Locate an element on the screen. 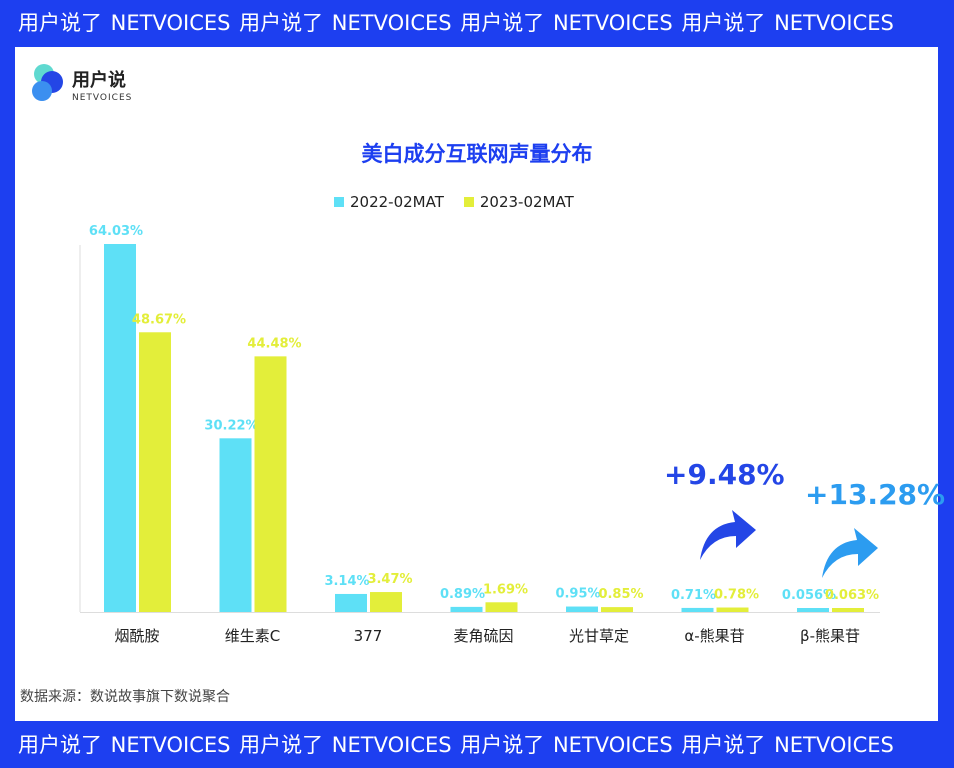  data-label: 0.85% is located at coordinates (620, 594).